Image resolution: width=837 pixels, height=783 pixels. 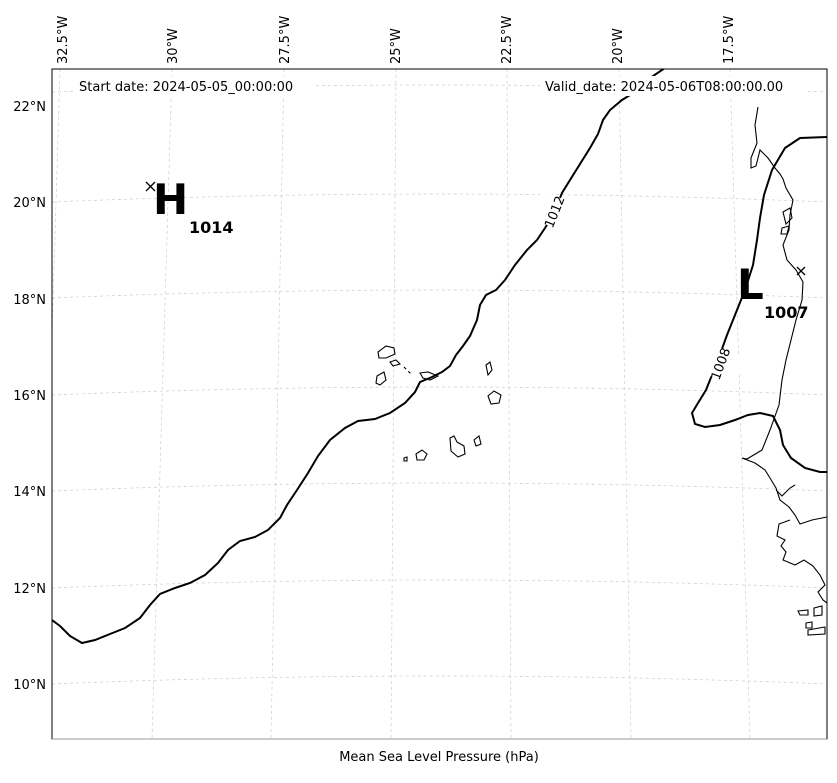 What do you see at coordinates (211, 227) in the screenshot?
I see `high-value: 1014` at bounding box center [211, 227].